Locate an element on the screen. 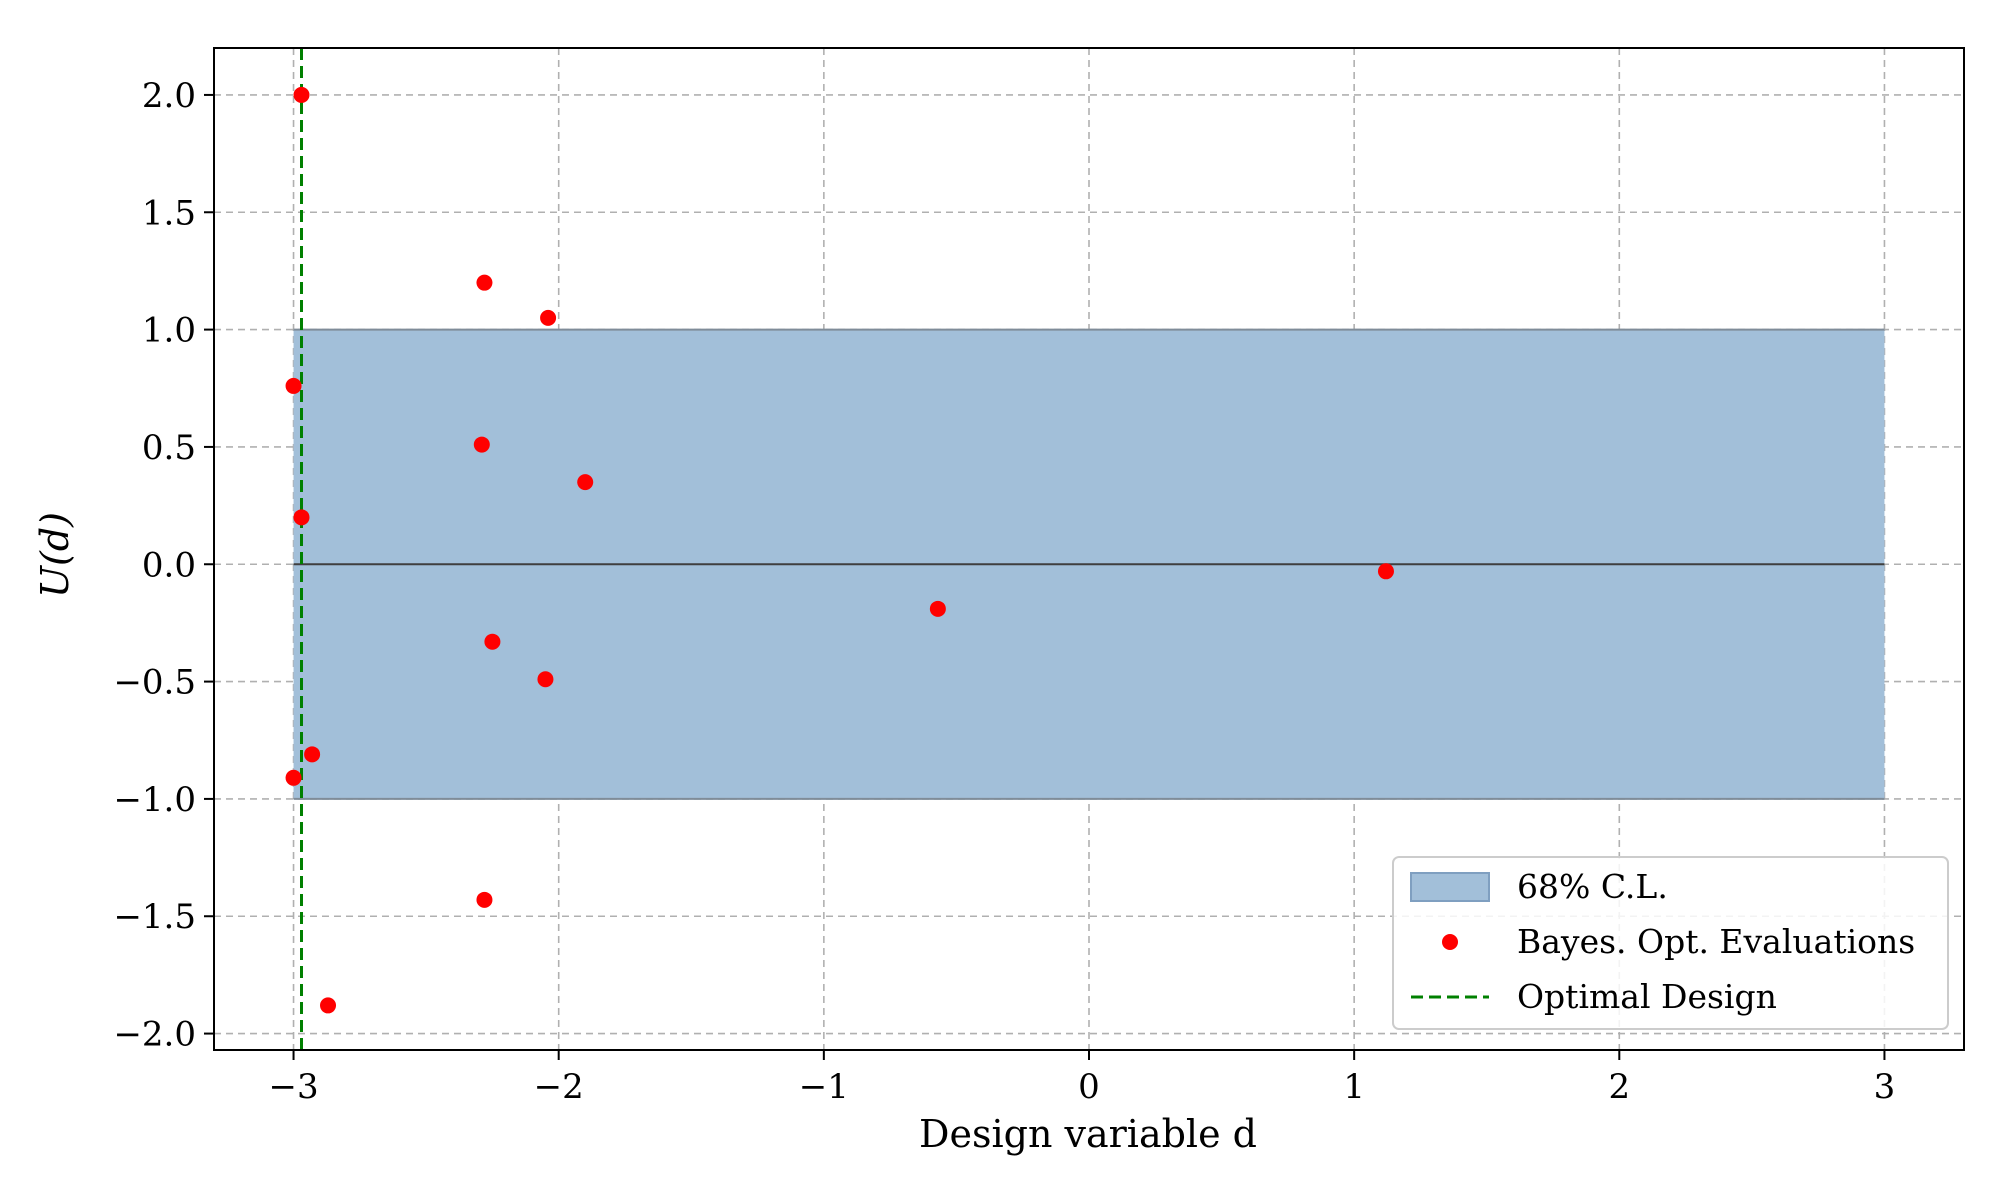 Image resolution: width=2000 pixels, height=1200 pixels. x-tick-label: −3 is located at coordinates (293, 1087).